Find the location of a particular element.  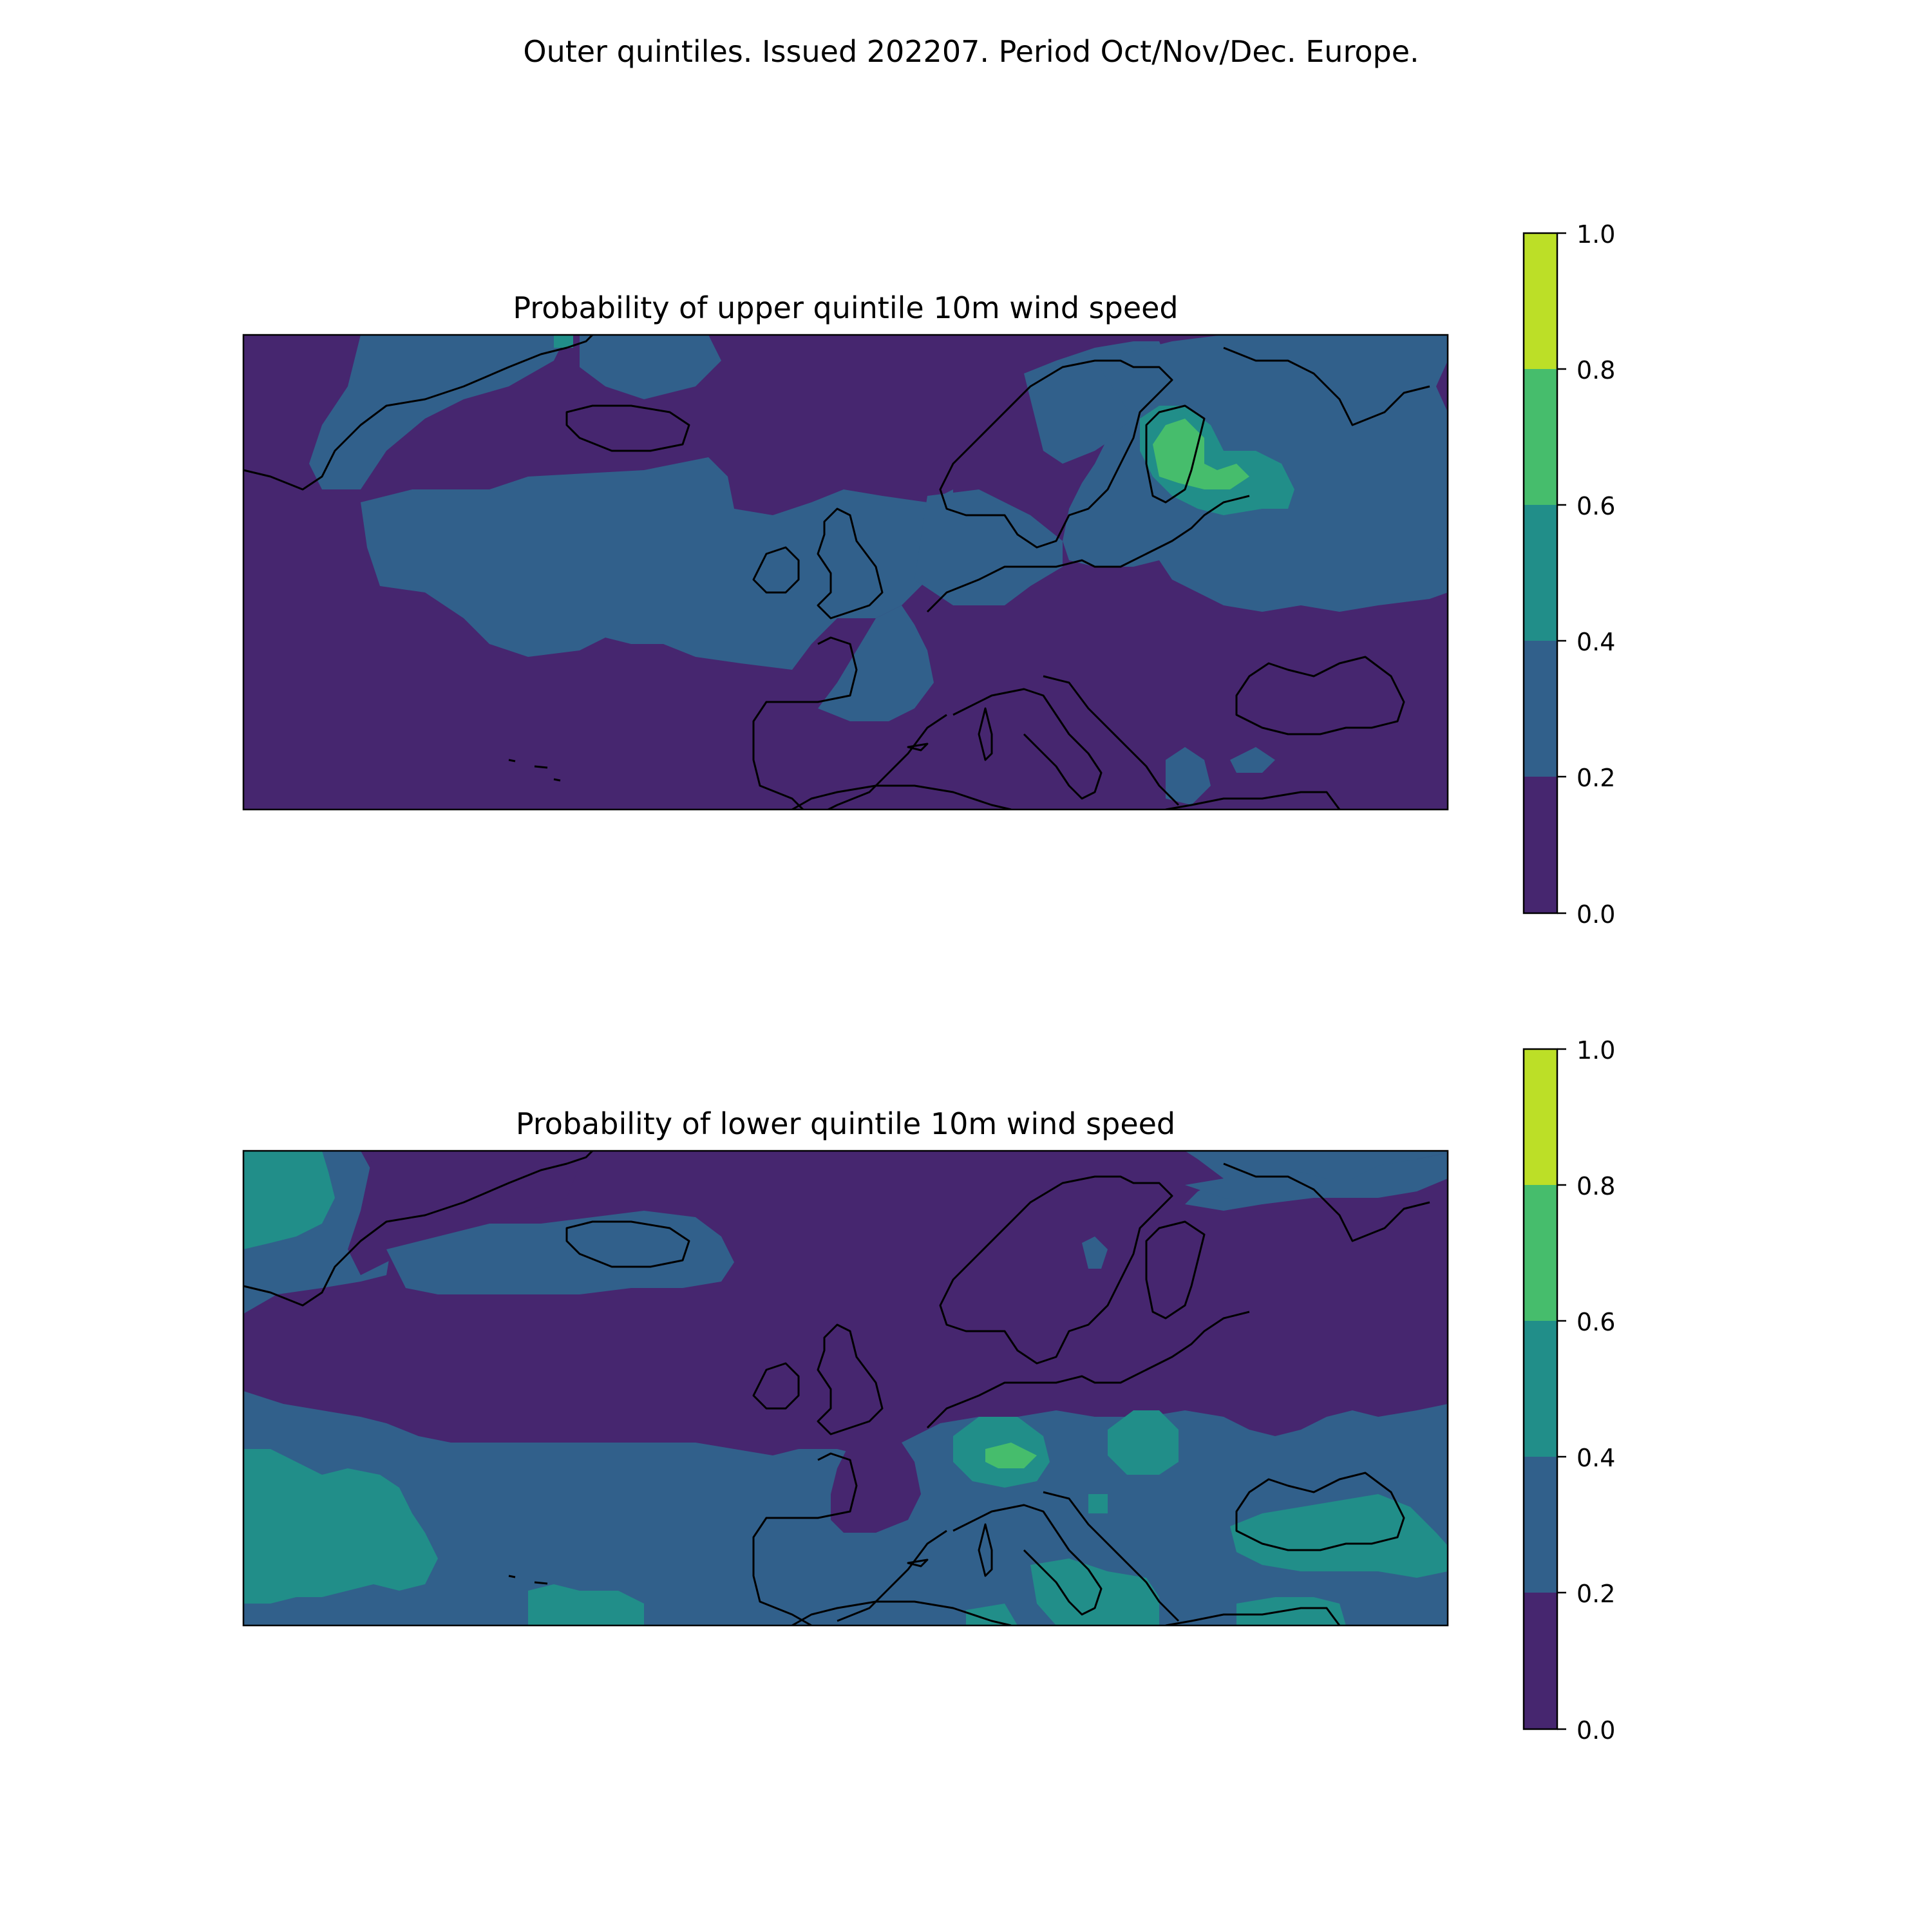

lower-cbar-label: 0.6 is located at coordinates (1596, 1322).